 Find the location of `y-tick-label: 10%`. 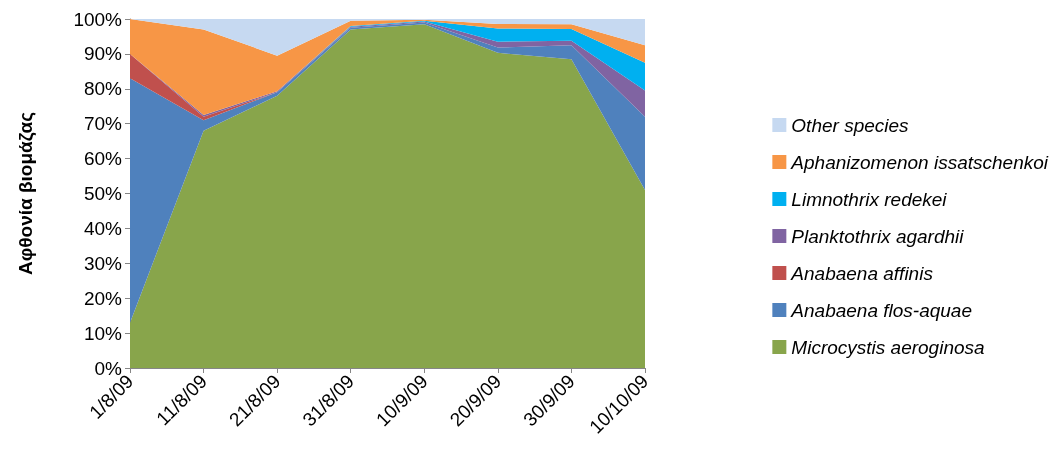

y-tick-label: 10% is located at coordinates (103, 333).